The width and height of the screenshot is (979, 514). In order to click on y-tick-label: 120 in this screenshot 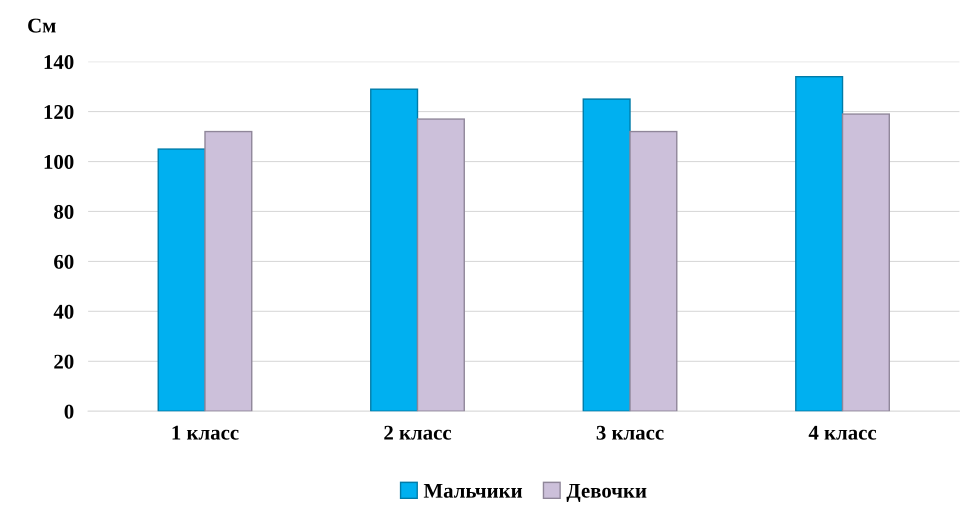, I will do `click(59, 112)`.